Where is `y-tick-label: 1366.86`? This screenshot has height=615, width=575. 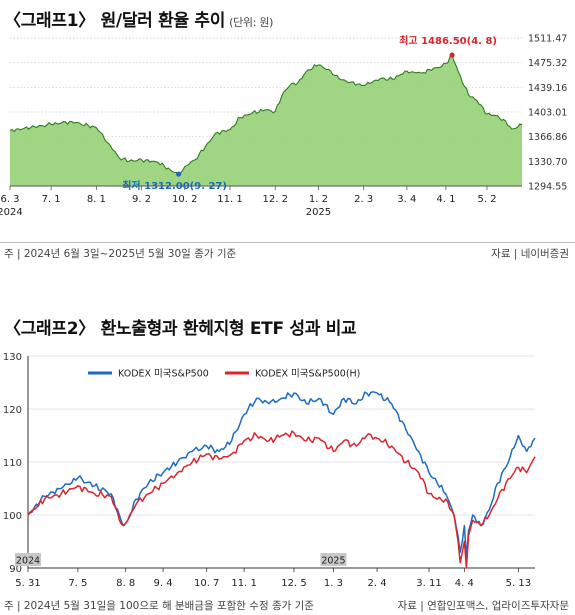 y-tick-label: 1366.86 is located at coordinates (547, 137).